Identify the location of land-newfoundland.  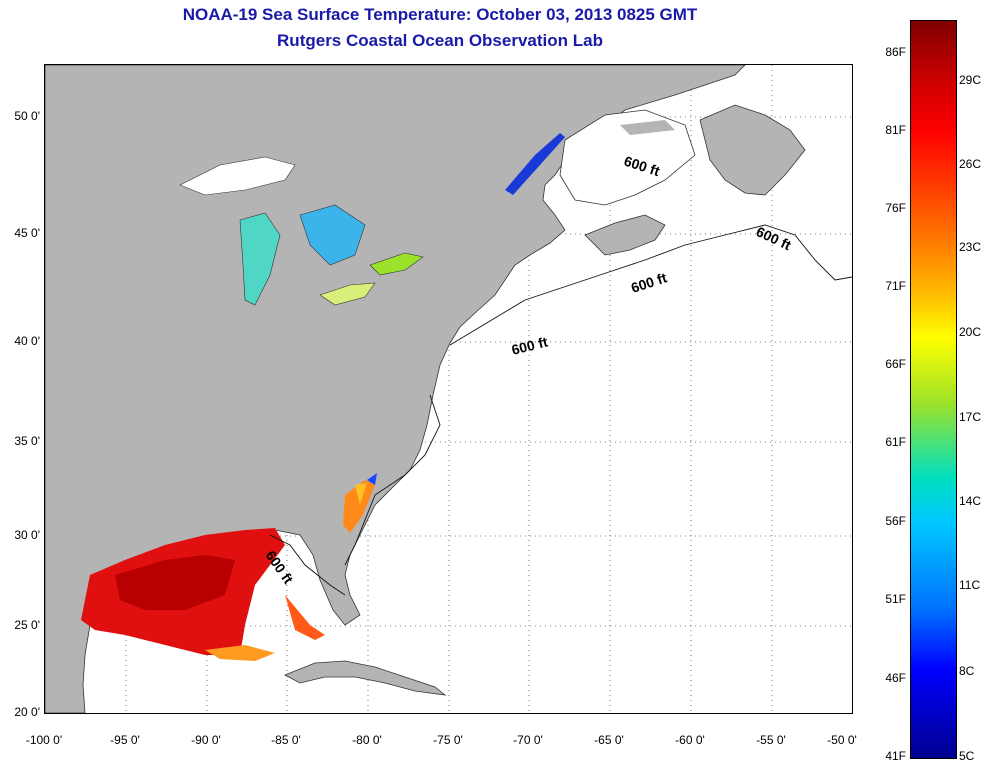
(752, 150).